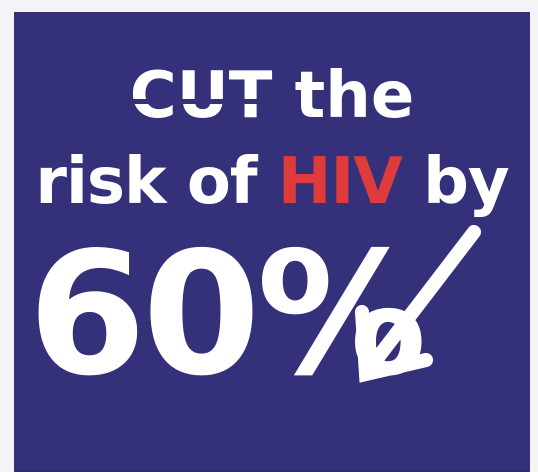 The width and height of the screenshot is (538, 472). Describe the element at coordinates (146, 182) in the screenshot. I see `risk-of-text: risk of` at that location.